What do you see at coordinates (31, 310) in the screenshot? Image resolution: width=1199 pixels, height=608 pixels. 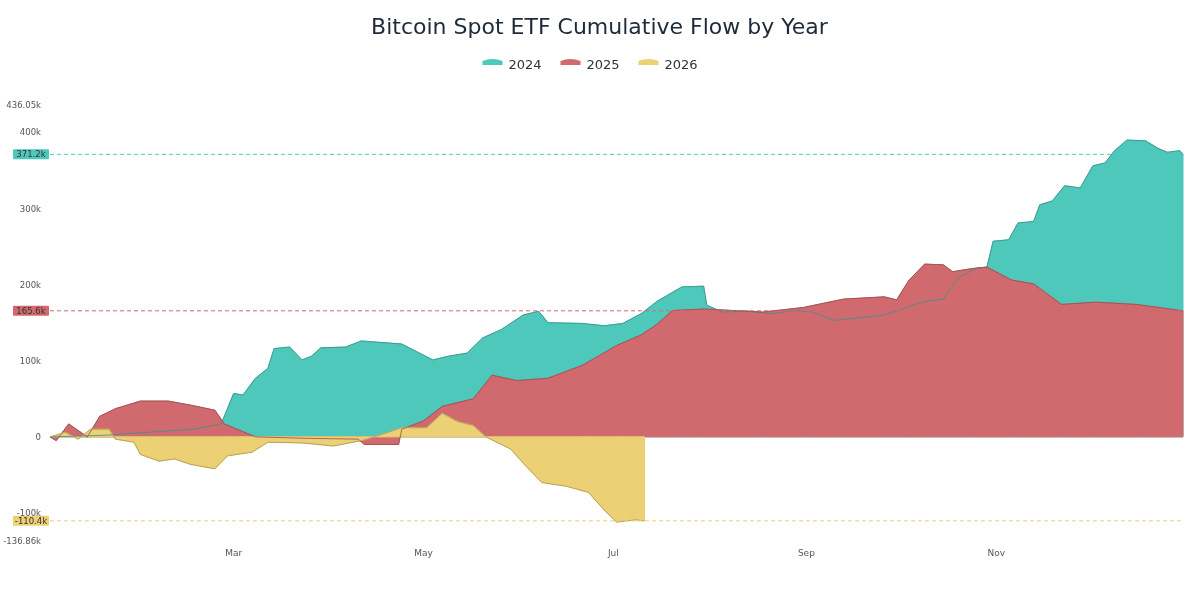 I see `ref-line-label: 165.6k` at bounding box center [31, 310].